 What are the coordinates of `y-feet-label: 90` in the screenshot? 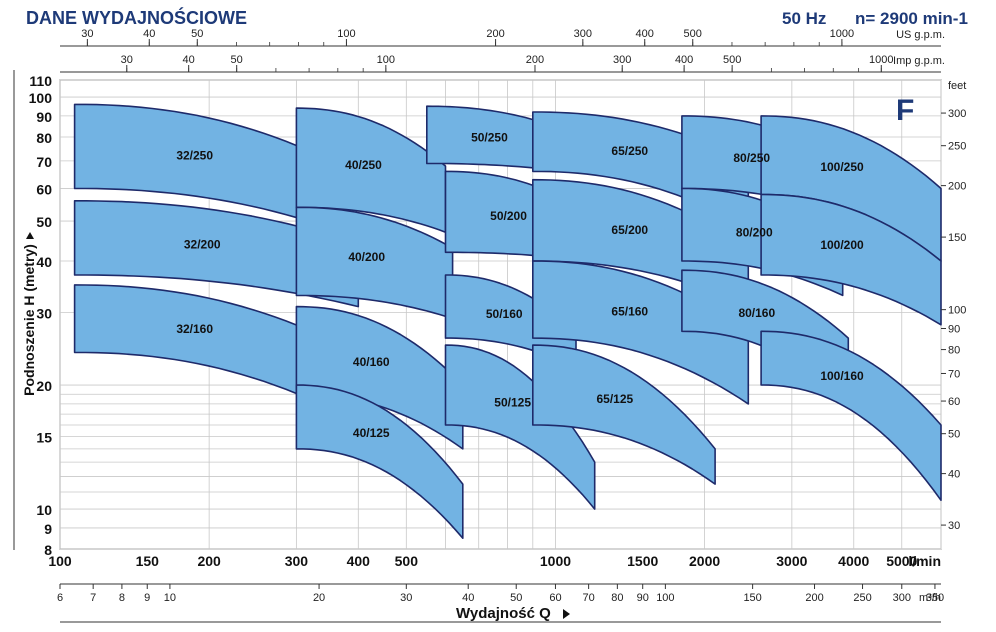 It's located at (954, 330).